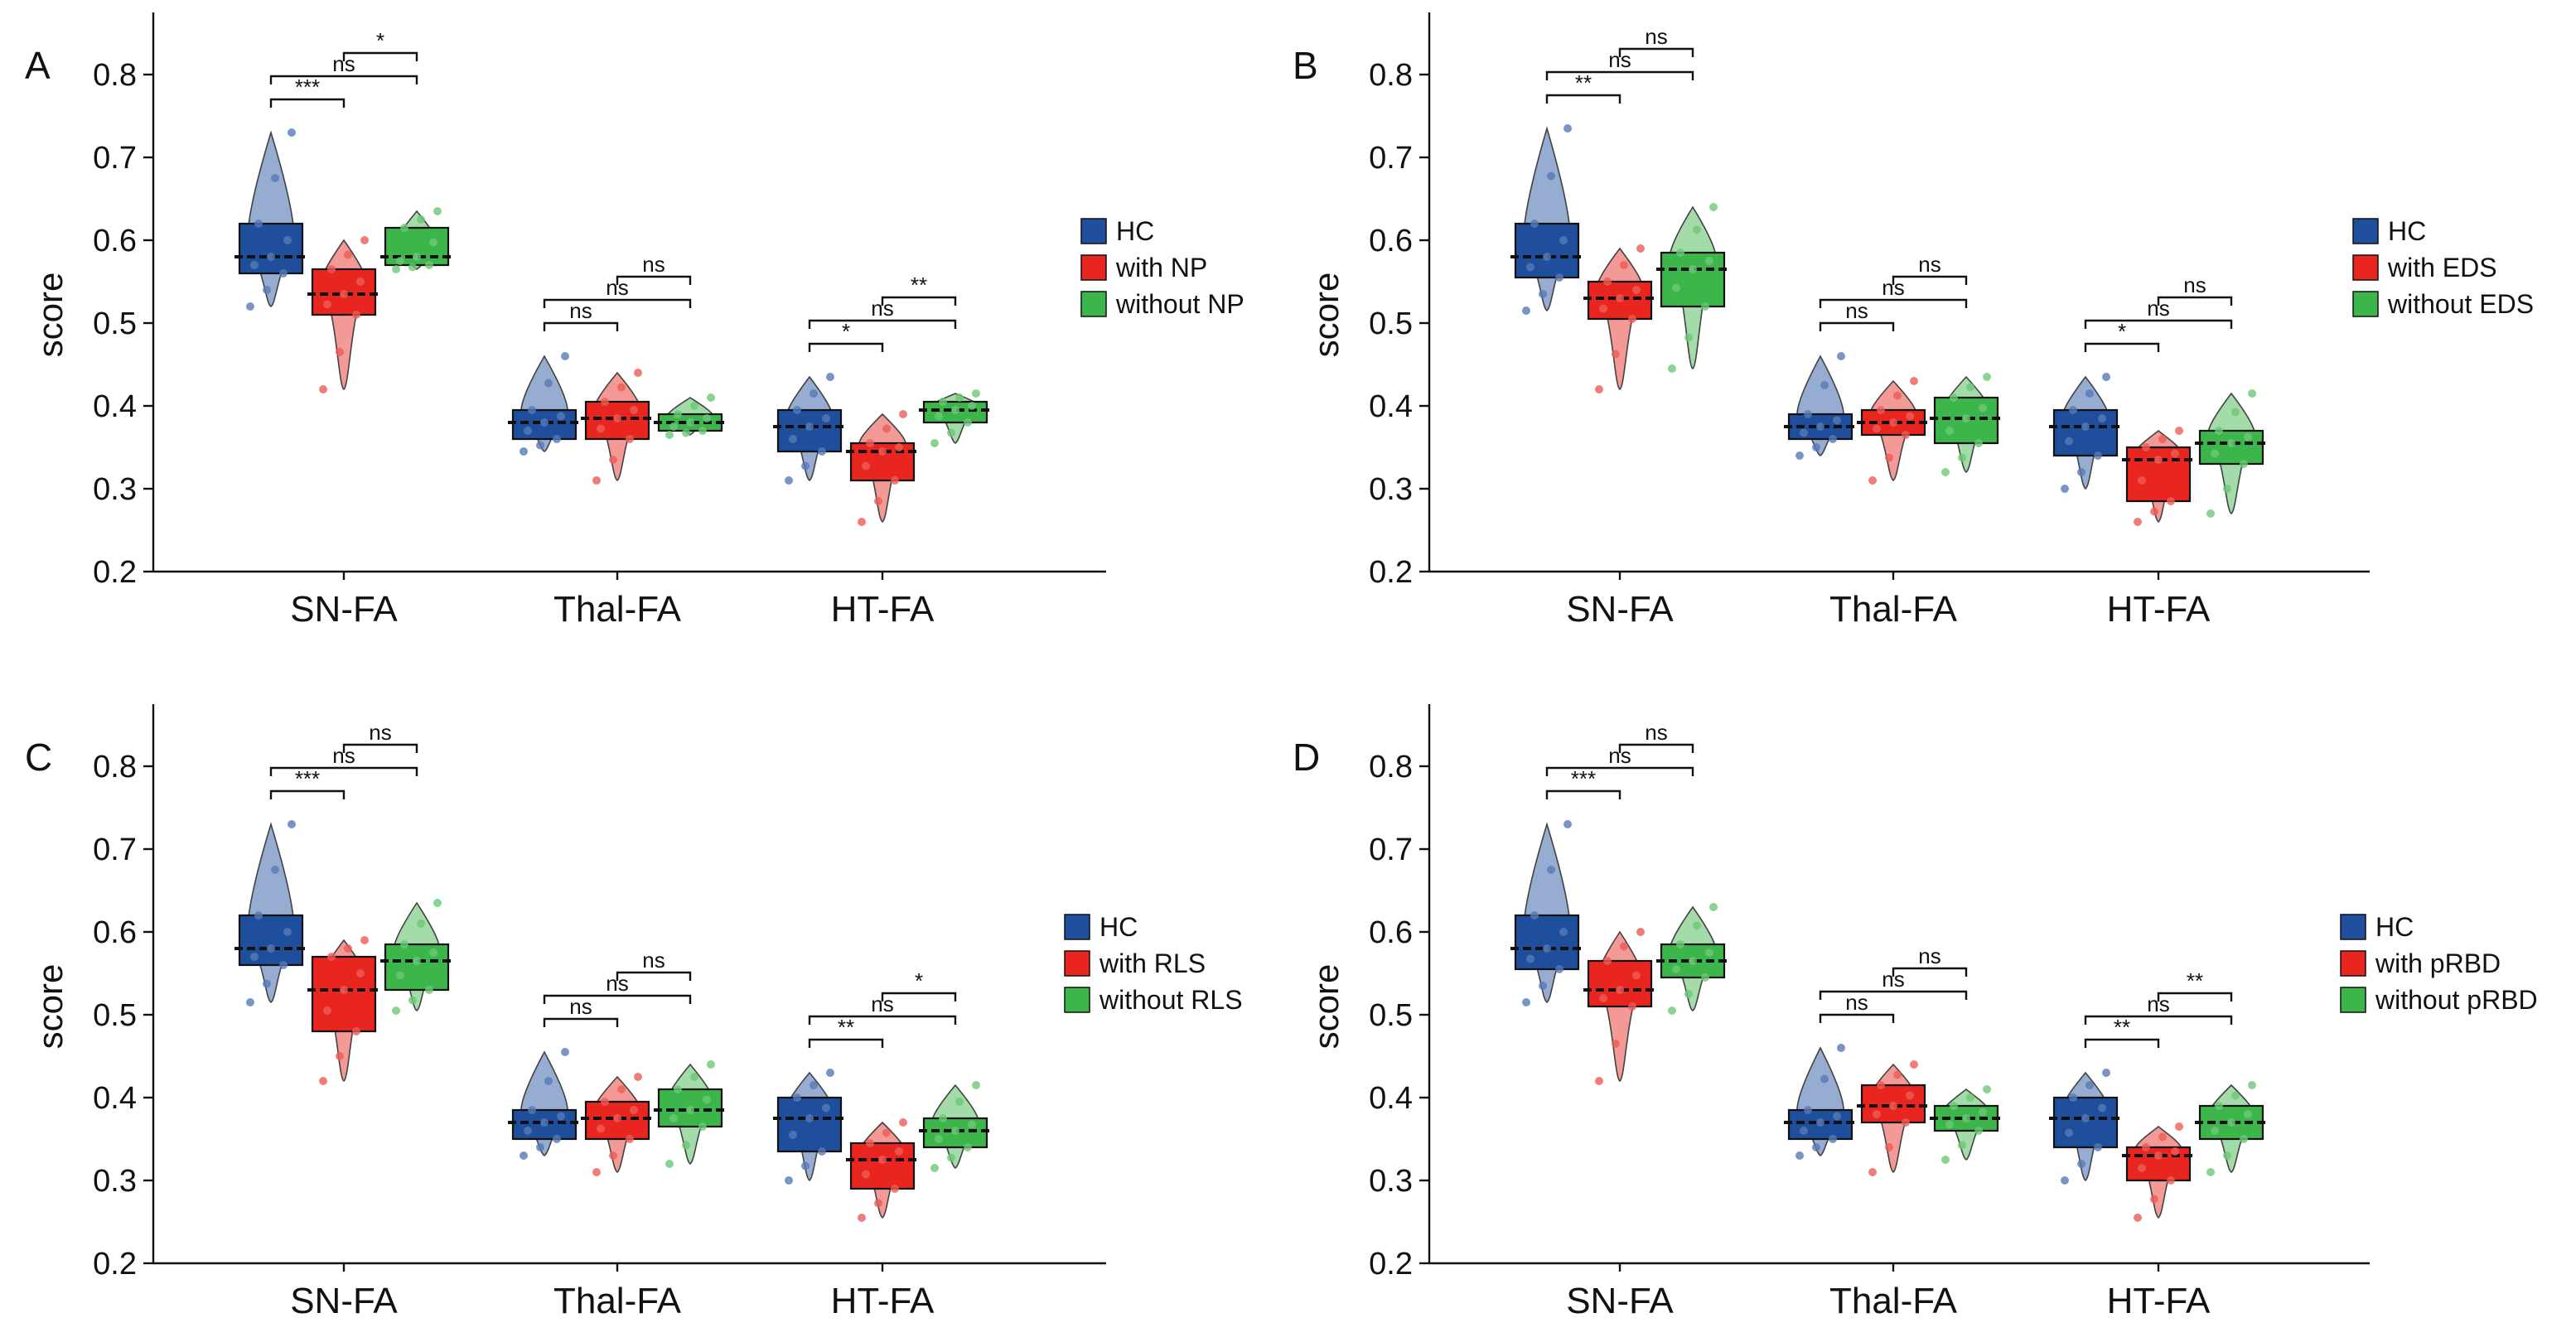  I want to click on significance-label: **, so click(846, 1027).